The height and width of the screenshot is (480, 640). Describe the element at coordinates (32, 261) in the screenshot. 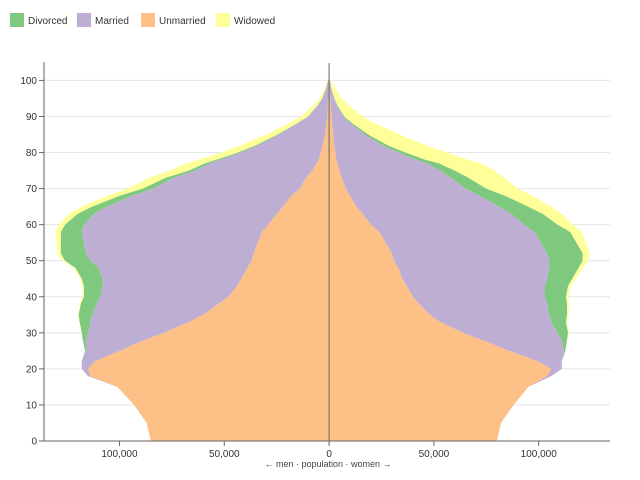

I see `y-tick-label-50: 50` at that location.